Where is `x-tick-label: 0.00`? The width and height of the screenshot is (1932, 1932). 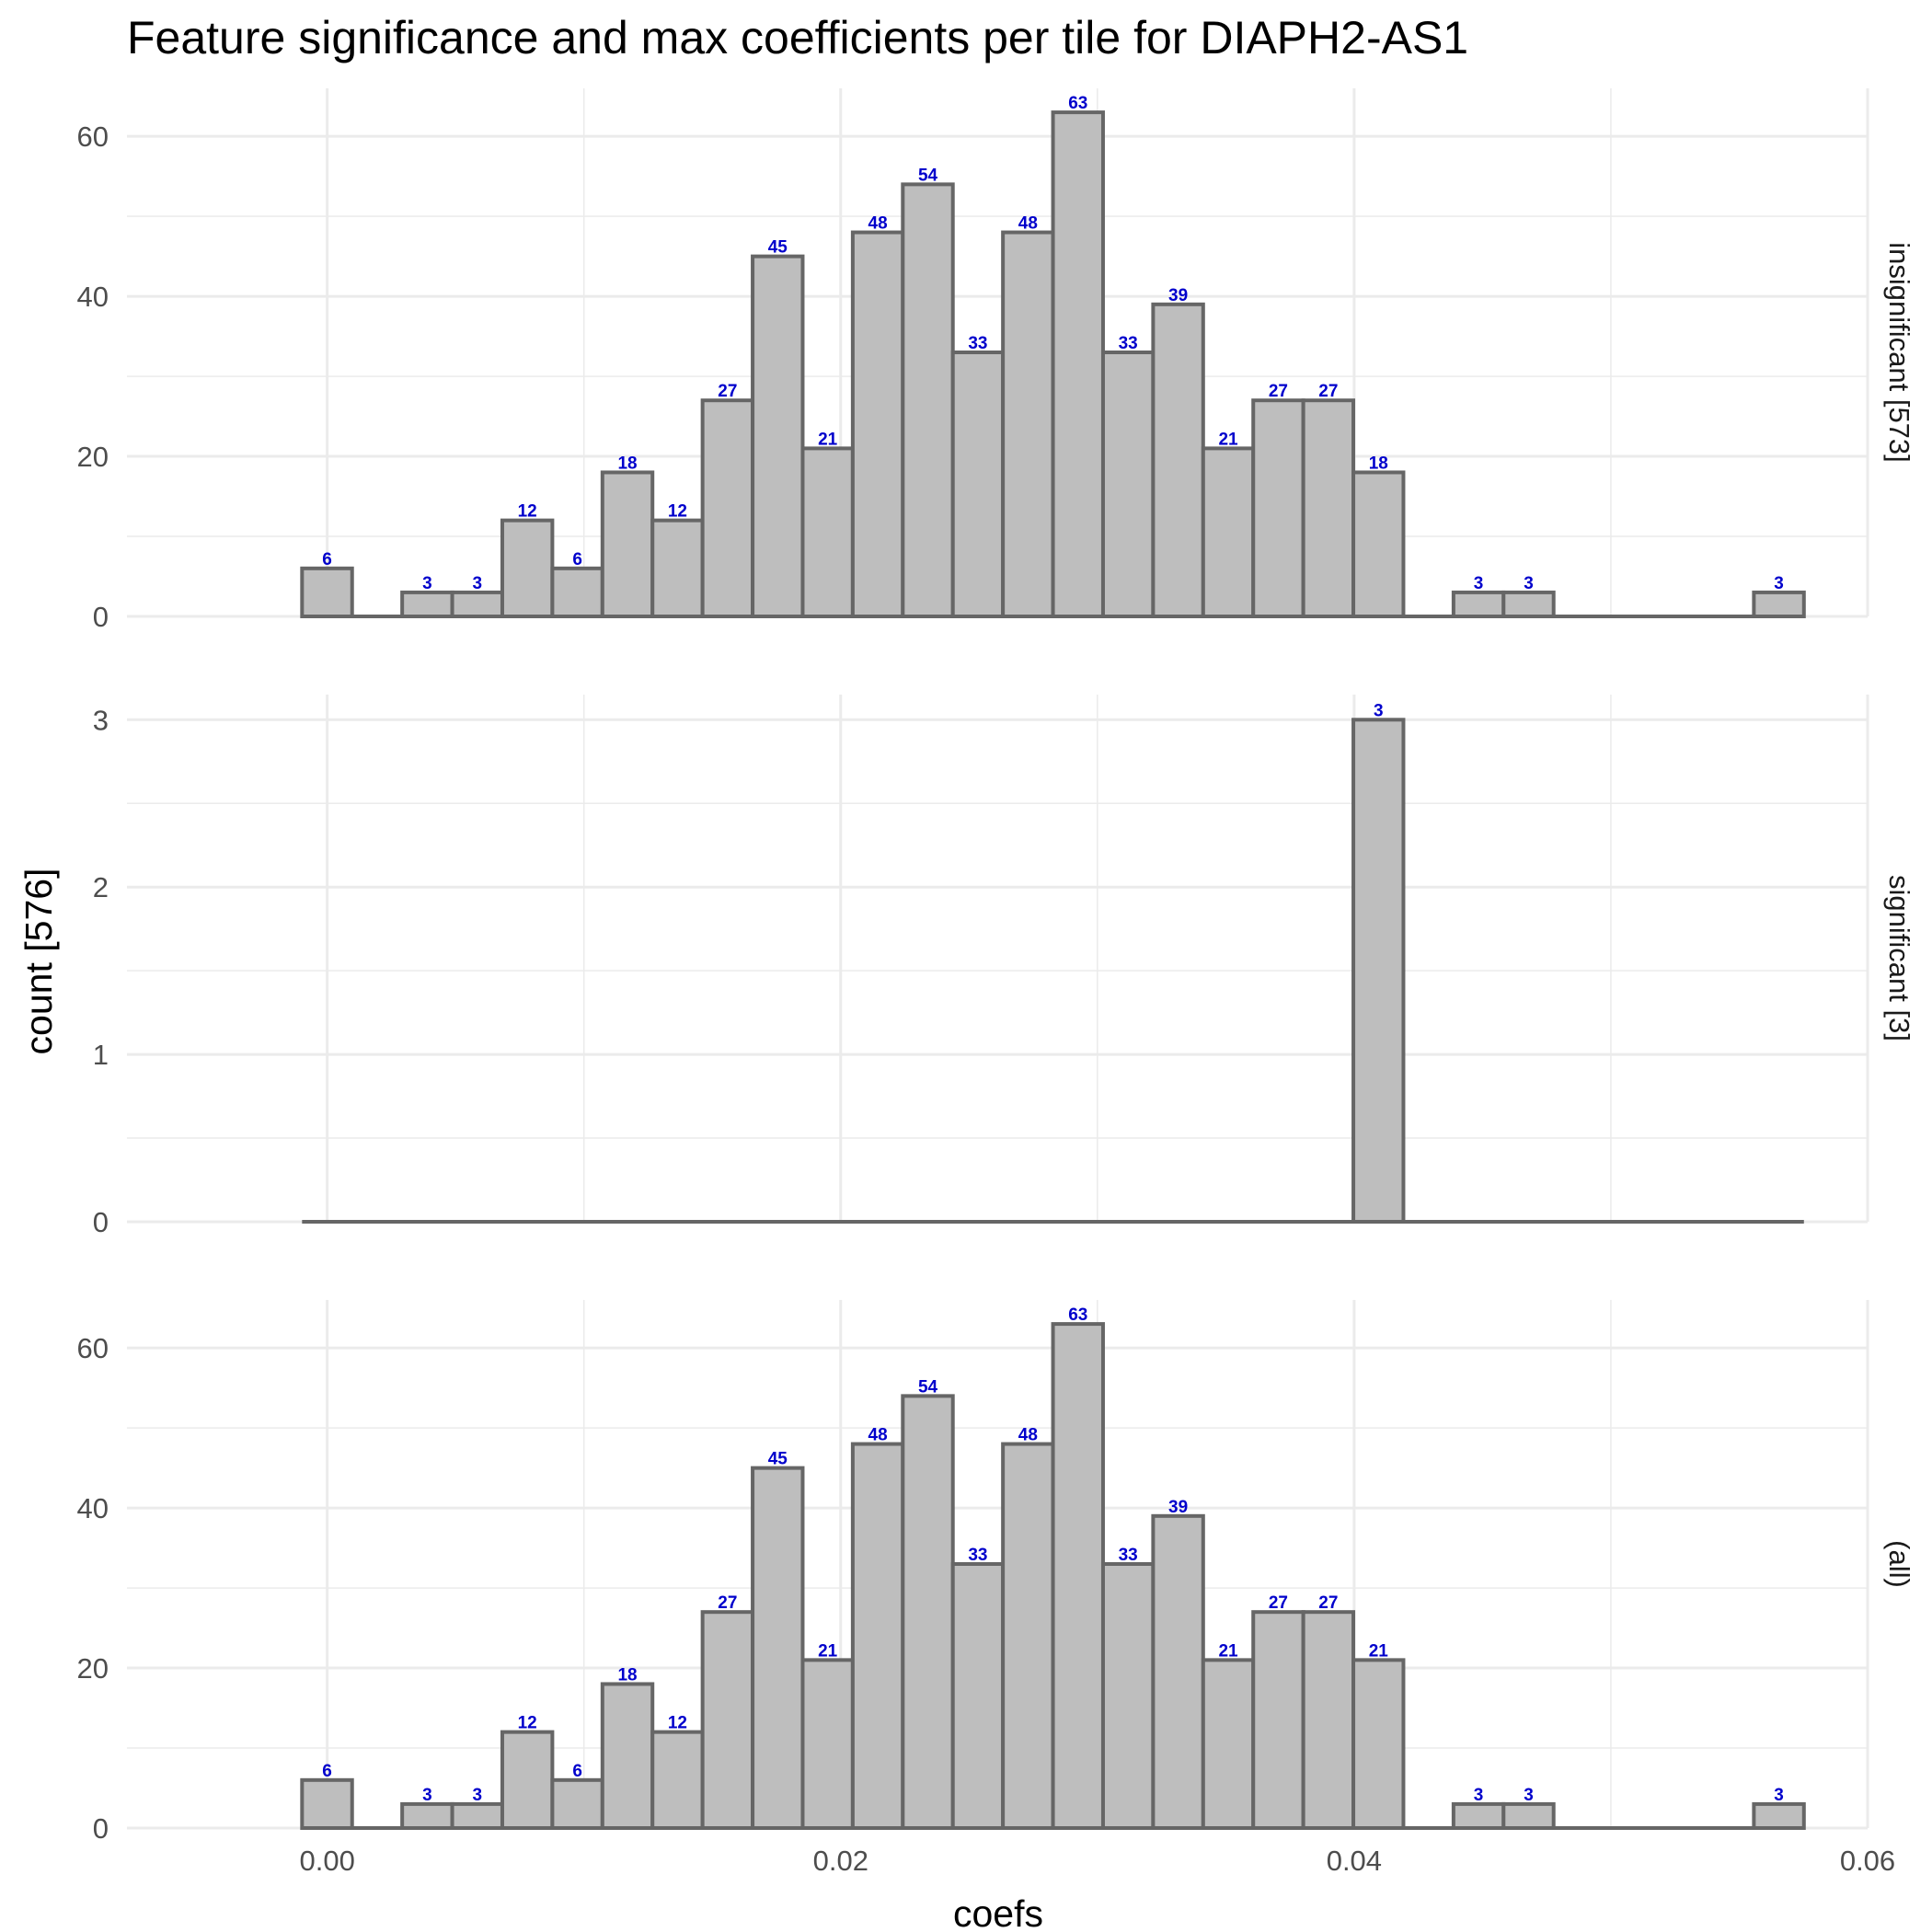
x-tick-label: 0.00 is located at coordinates (326, 1861).